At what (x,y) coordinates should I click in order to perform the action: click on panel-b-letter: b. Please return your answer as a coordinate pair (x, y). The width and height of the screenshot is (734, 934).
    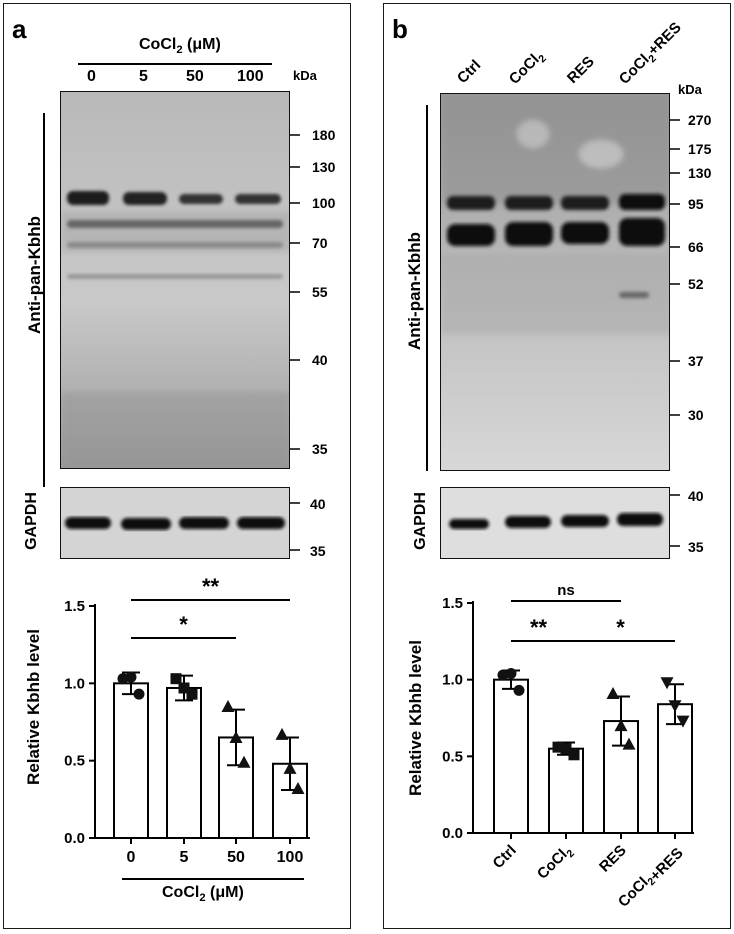
    Looking at the image, I should click on (400, 29).